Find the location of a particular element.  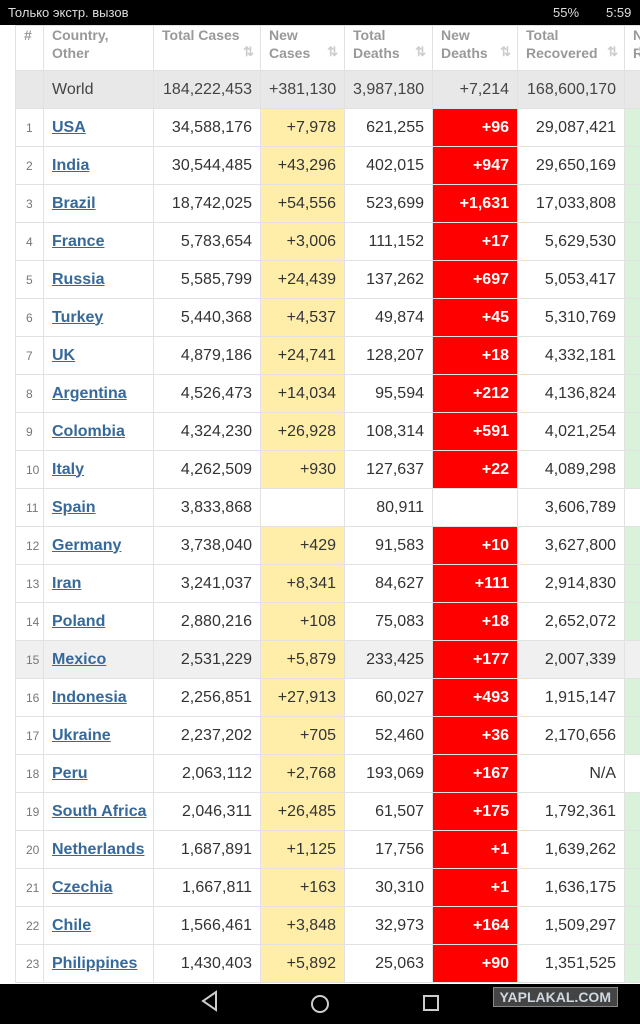

country-link: Turkey is located at coordinates (77, 317).